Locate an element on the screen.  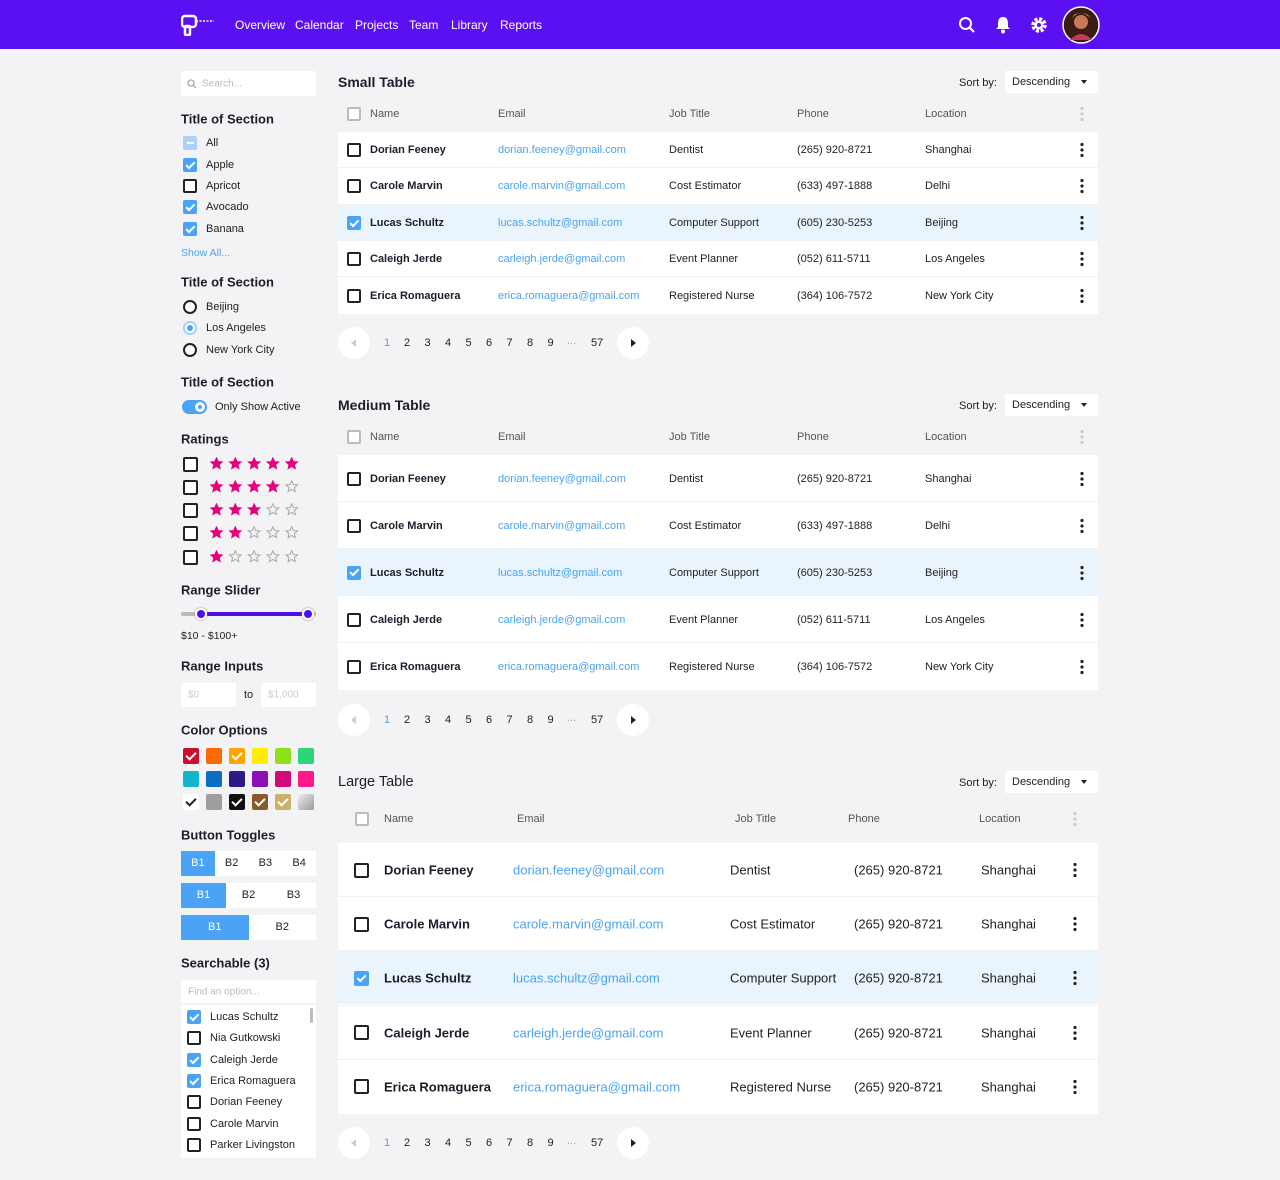
page-number: 8 is located at coordinates (530, 1143).